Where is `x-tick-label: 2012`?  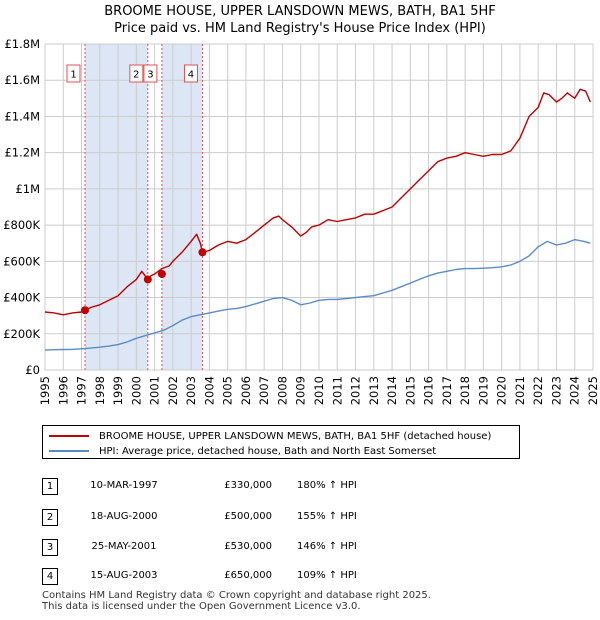 x-tick-label: 2012 is located at coordinates (356, 390).